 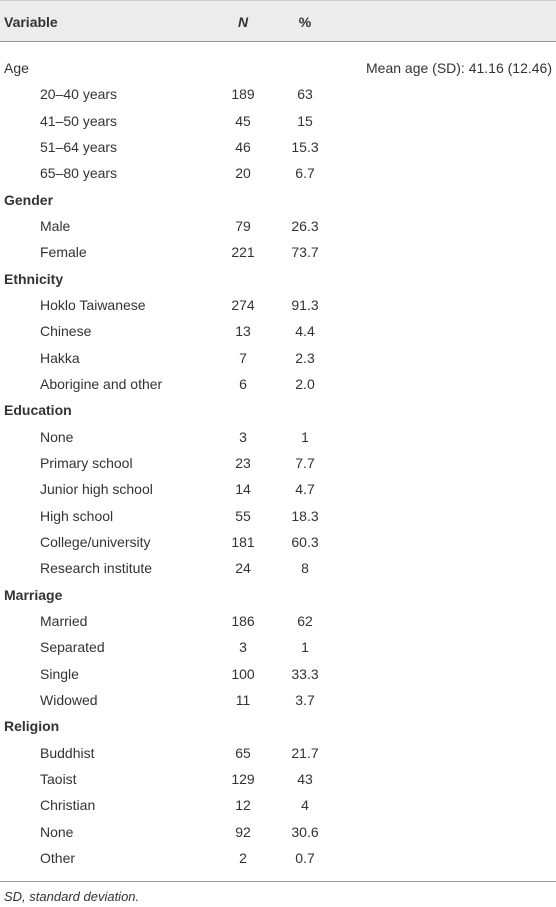 What do you see at coordinates (305, 357) in the screenshot?
I see `row-percent: 2.3` at bounding box center [305, 357].